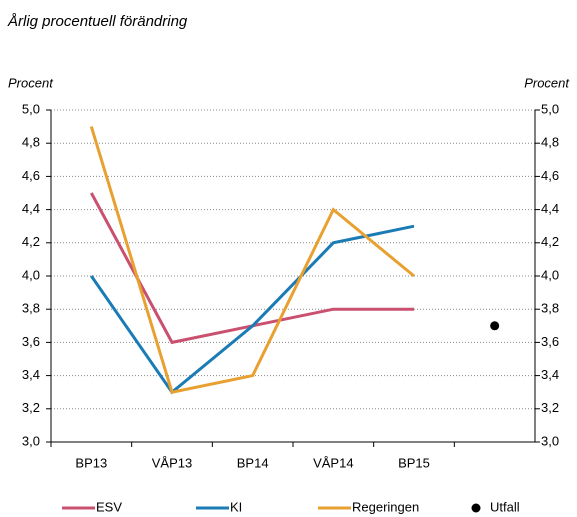 The image size is (577, 517). I want to click on y-tick-label: 3,6, so click(31, 341).